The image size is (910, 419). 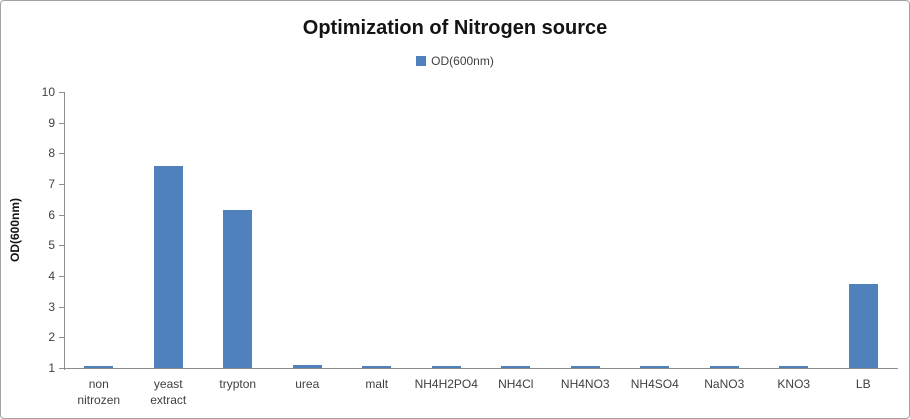 I want to click on y-tick-label: 6, so click(x=51, y=214).